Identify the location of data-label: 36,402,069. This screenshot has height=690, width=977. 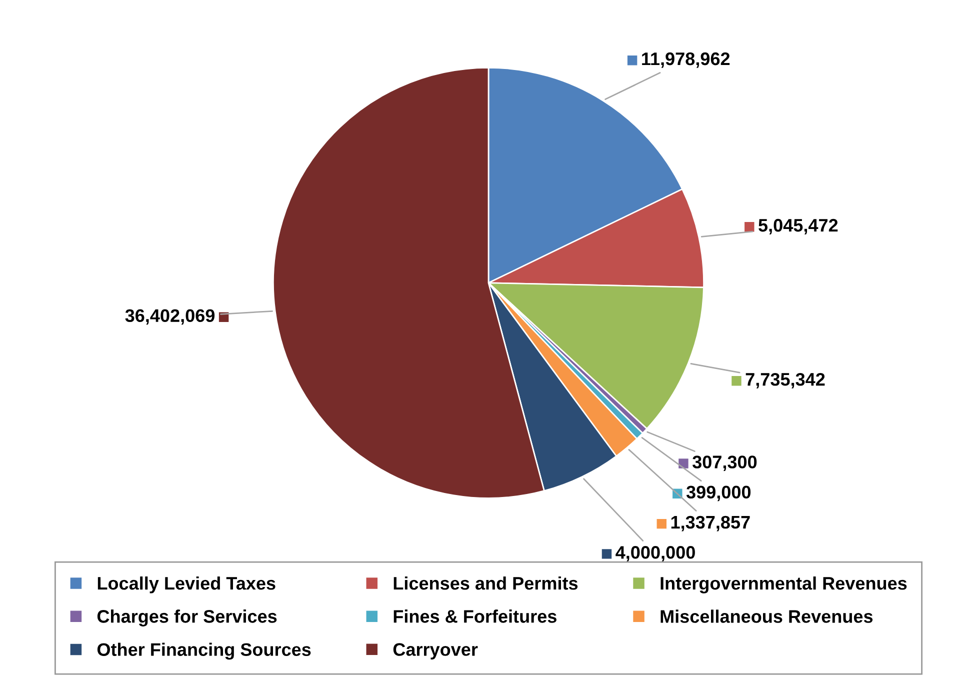
(170, 317).